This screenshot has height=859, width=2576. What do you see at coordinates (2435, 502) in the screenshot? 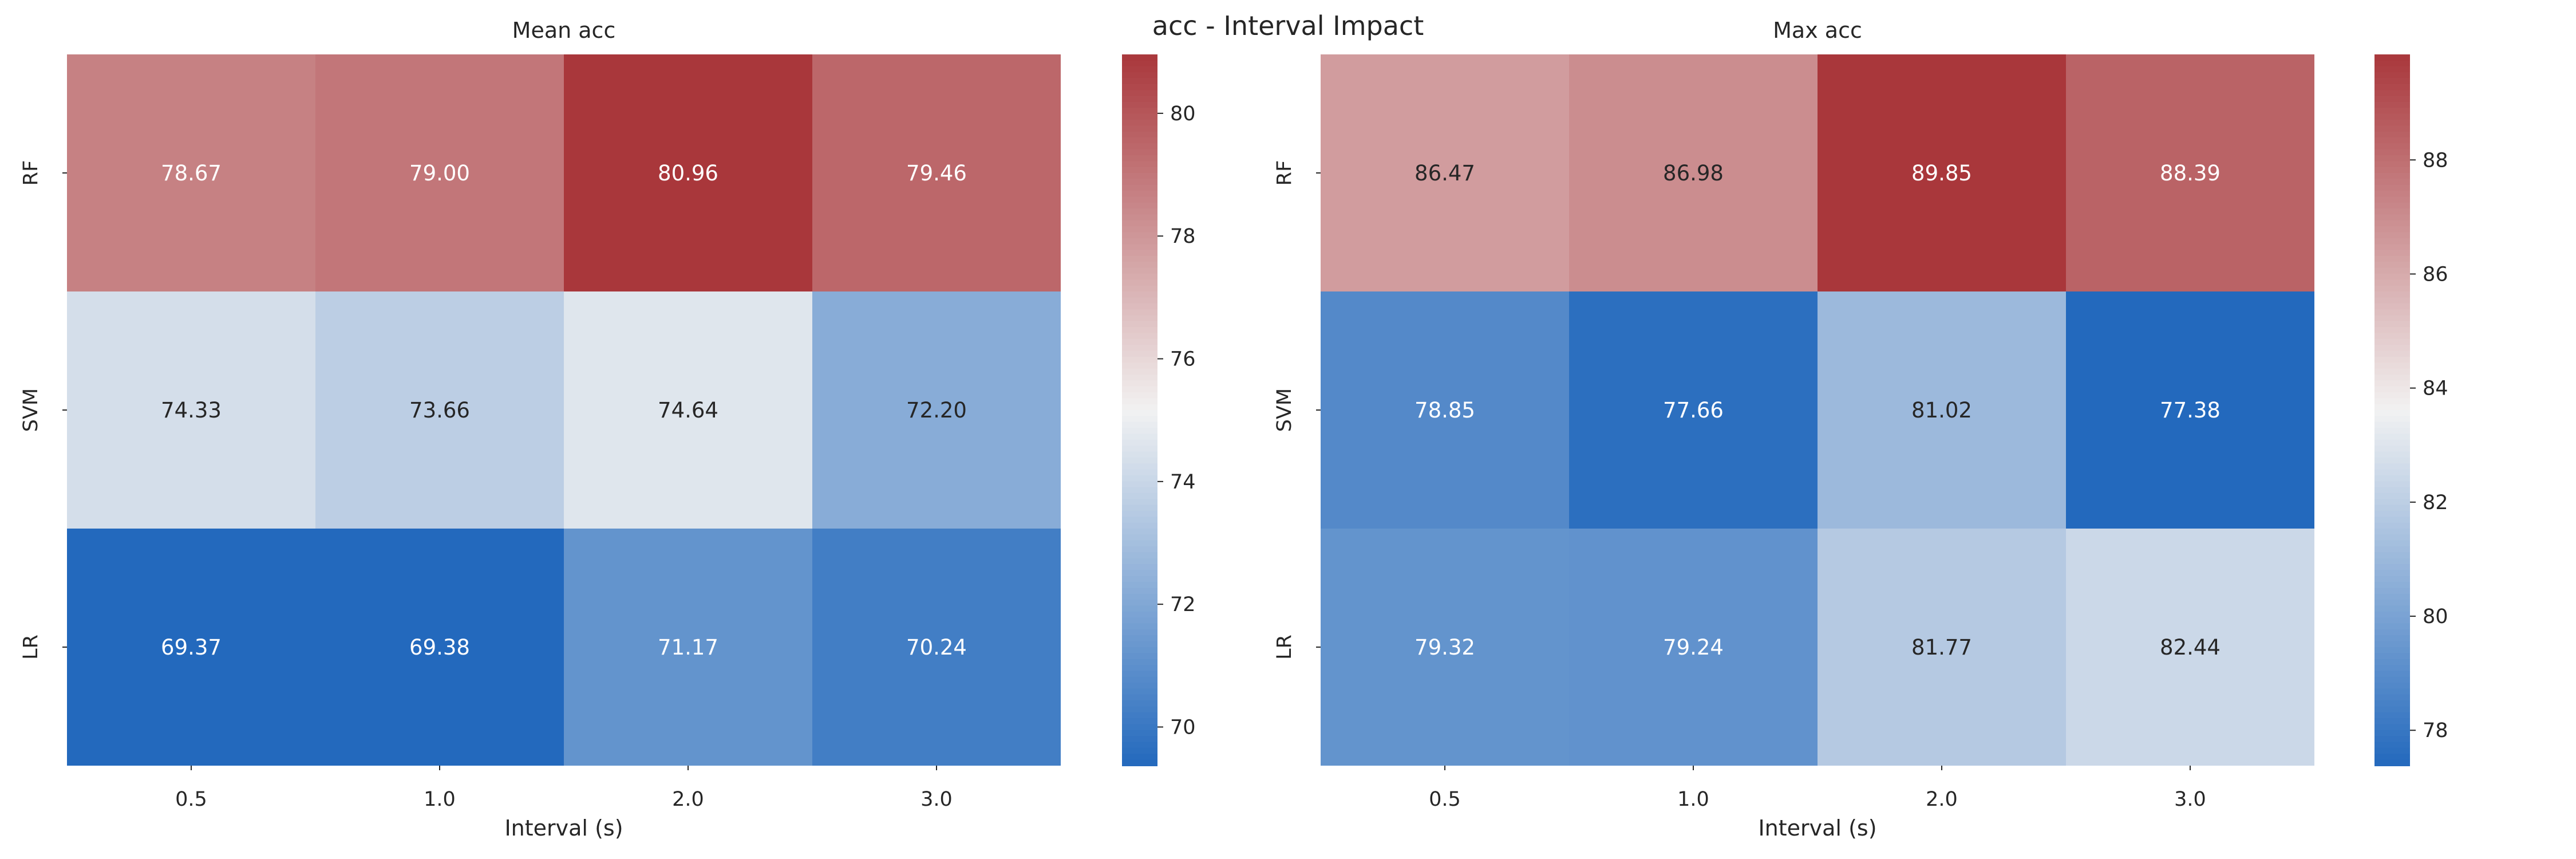
I see `colorbar-tick-label: 82` at bounding box center [2435, 502].